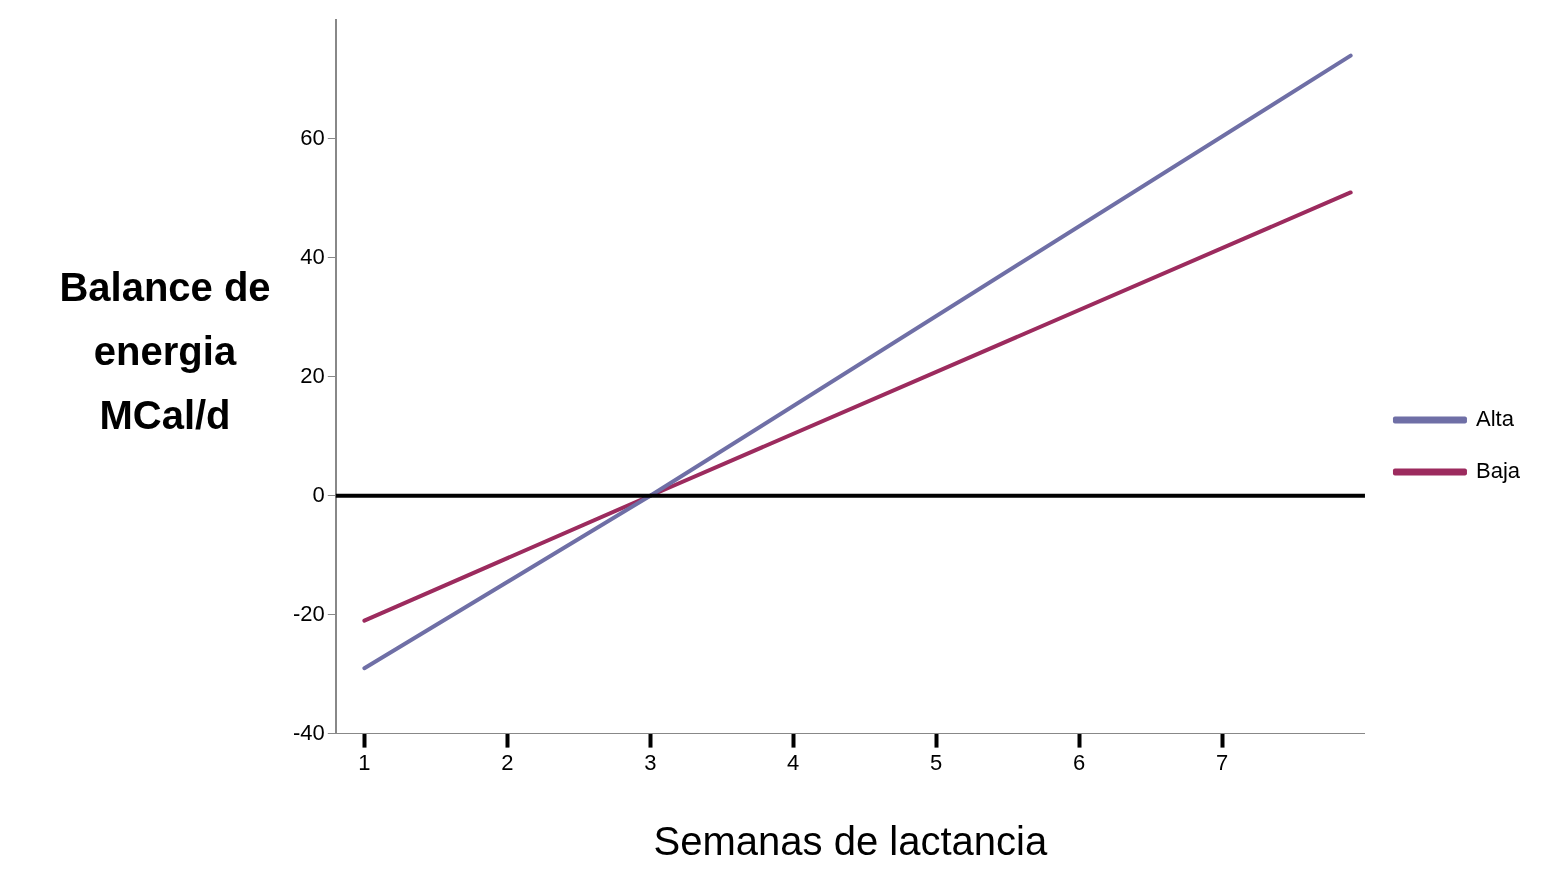 The width and height of the screenshot is (1550, 882). I want to click on y-tick-label: 40, so click(312, 256).